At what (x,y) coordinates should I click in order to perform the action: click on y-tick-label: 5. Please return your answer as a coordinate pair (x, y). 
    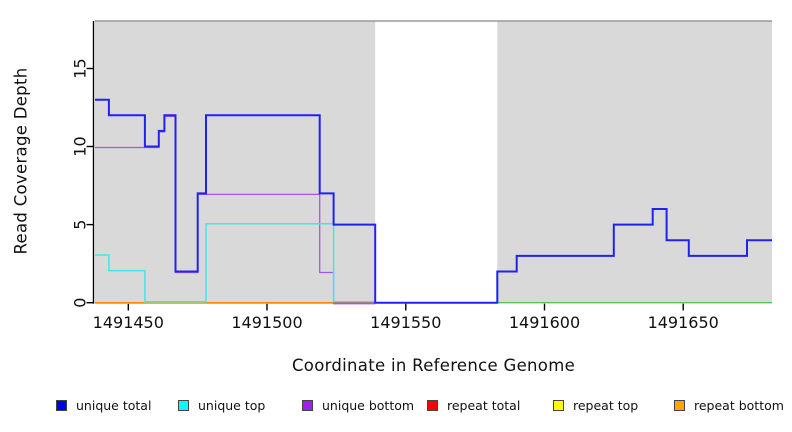
    Looking at the image, I should click on (80, 225).